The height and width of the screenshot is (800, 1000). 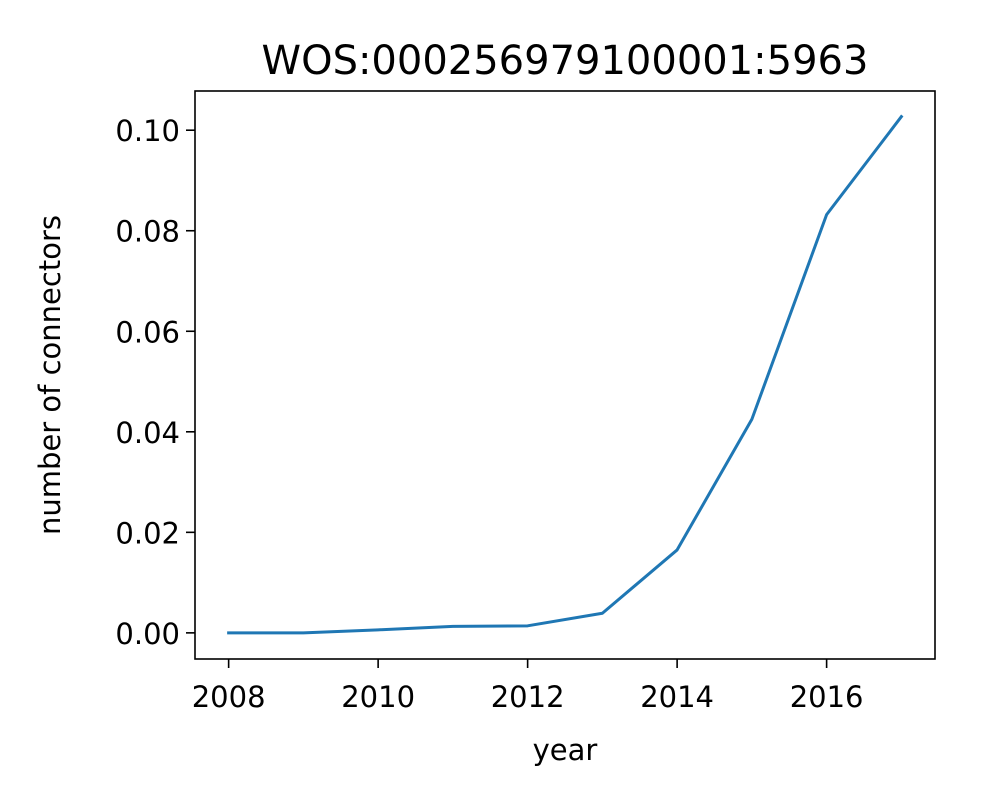 I want to click on chart-title: WOS:000256979100001:5963, so click(x=565, y=61).